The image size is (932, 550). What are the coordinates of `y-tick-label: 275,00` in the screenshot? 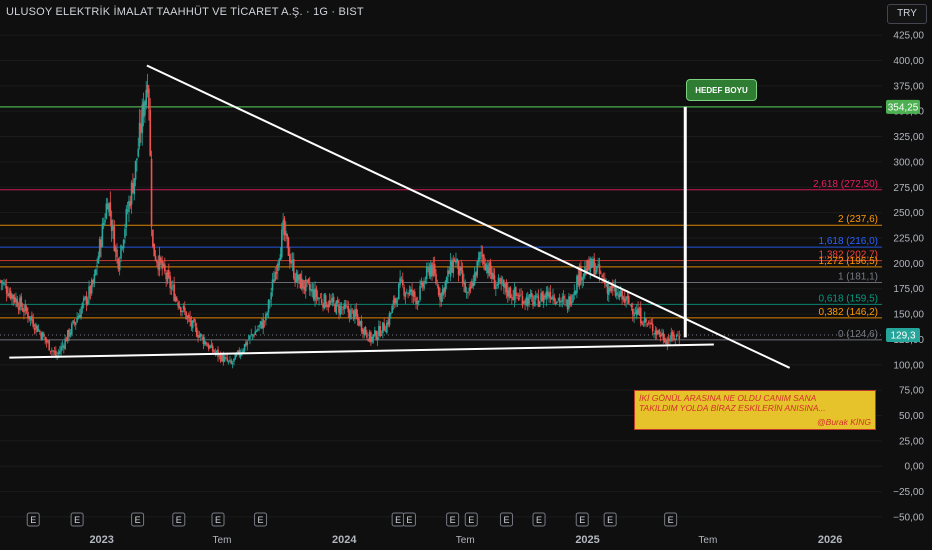 It's located at (908, 188).